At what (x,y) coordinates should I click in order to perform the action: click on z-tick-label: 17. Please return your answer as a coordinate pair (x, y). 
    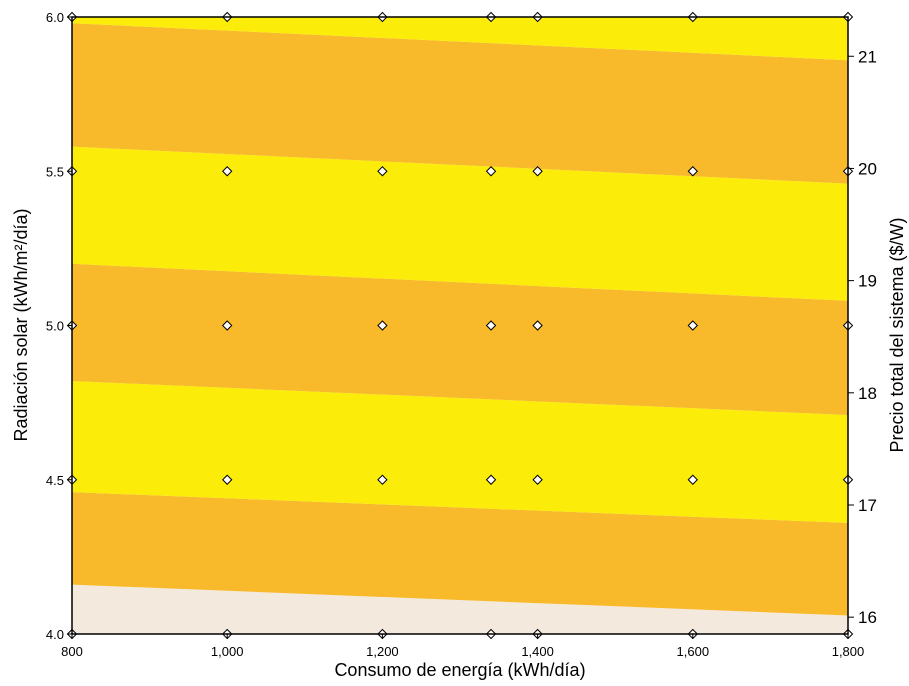
    Looking at the image, I should click on (867, 505).